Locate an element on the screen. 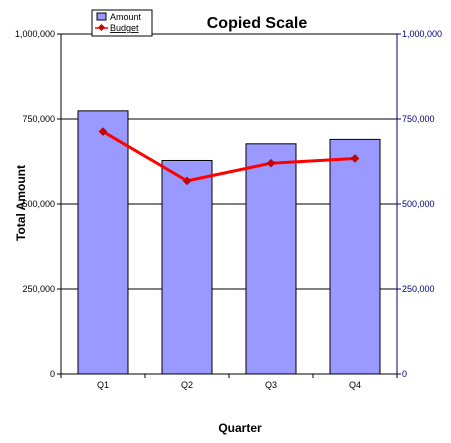 This screenshot has height=443, width=451. y-axis-ticks-right: 0 250,000 500,000 750,000 1,000,000 is located at coordinates (419, 204).